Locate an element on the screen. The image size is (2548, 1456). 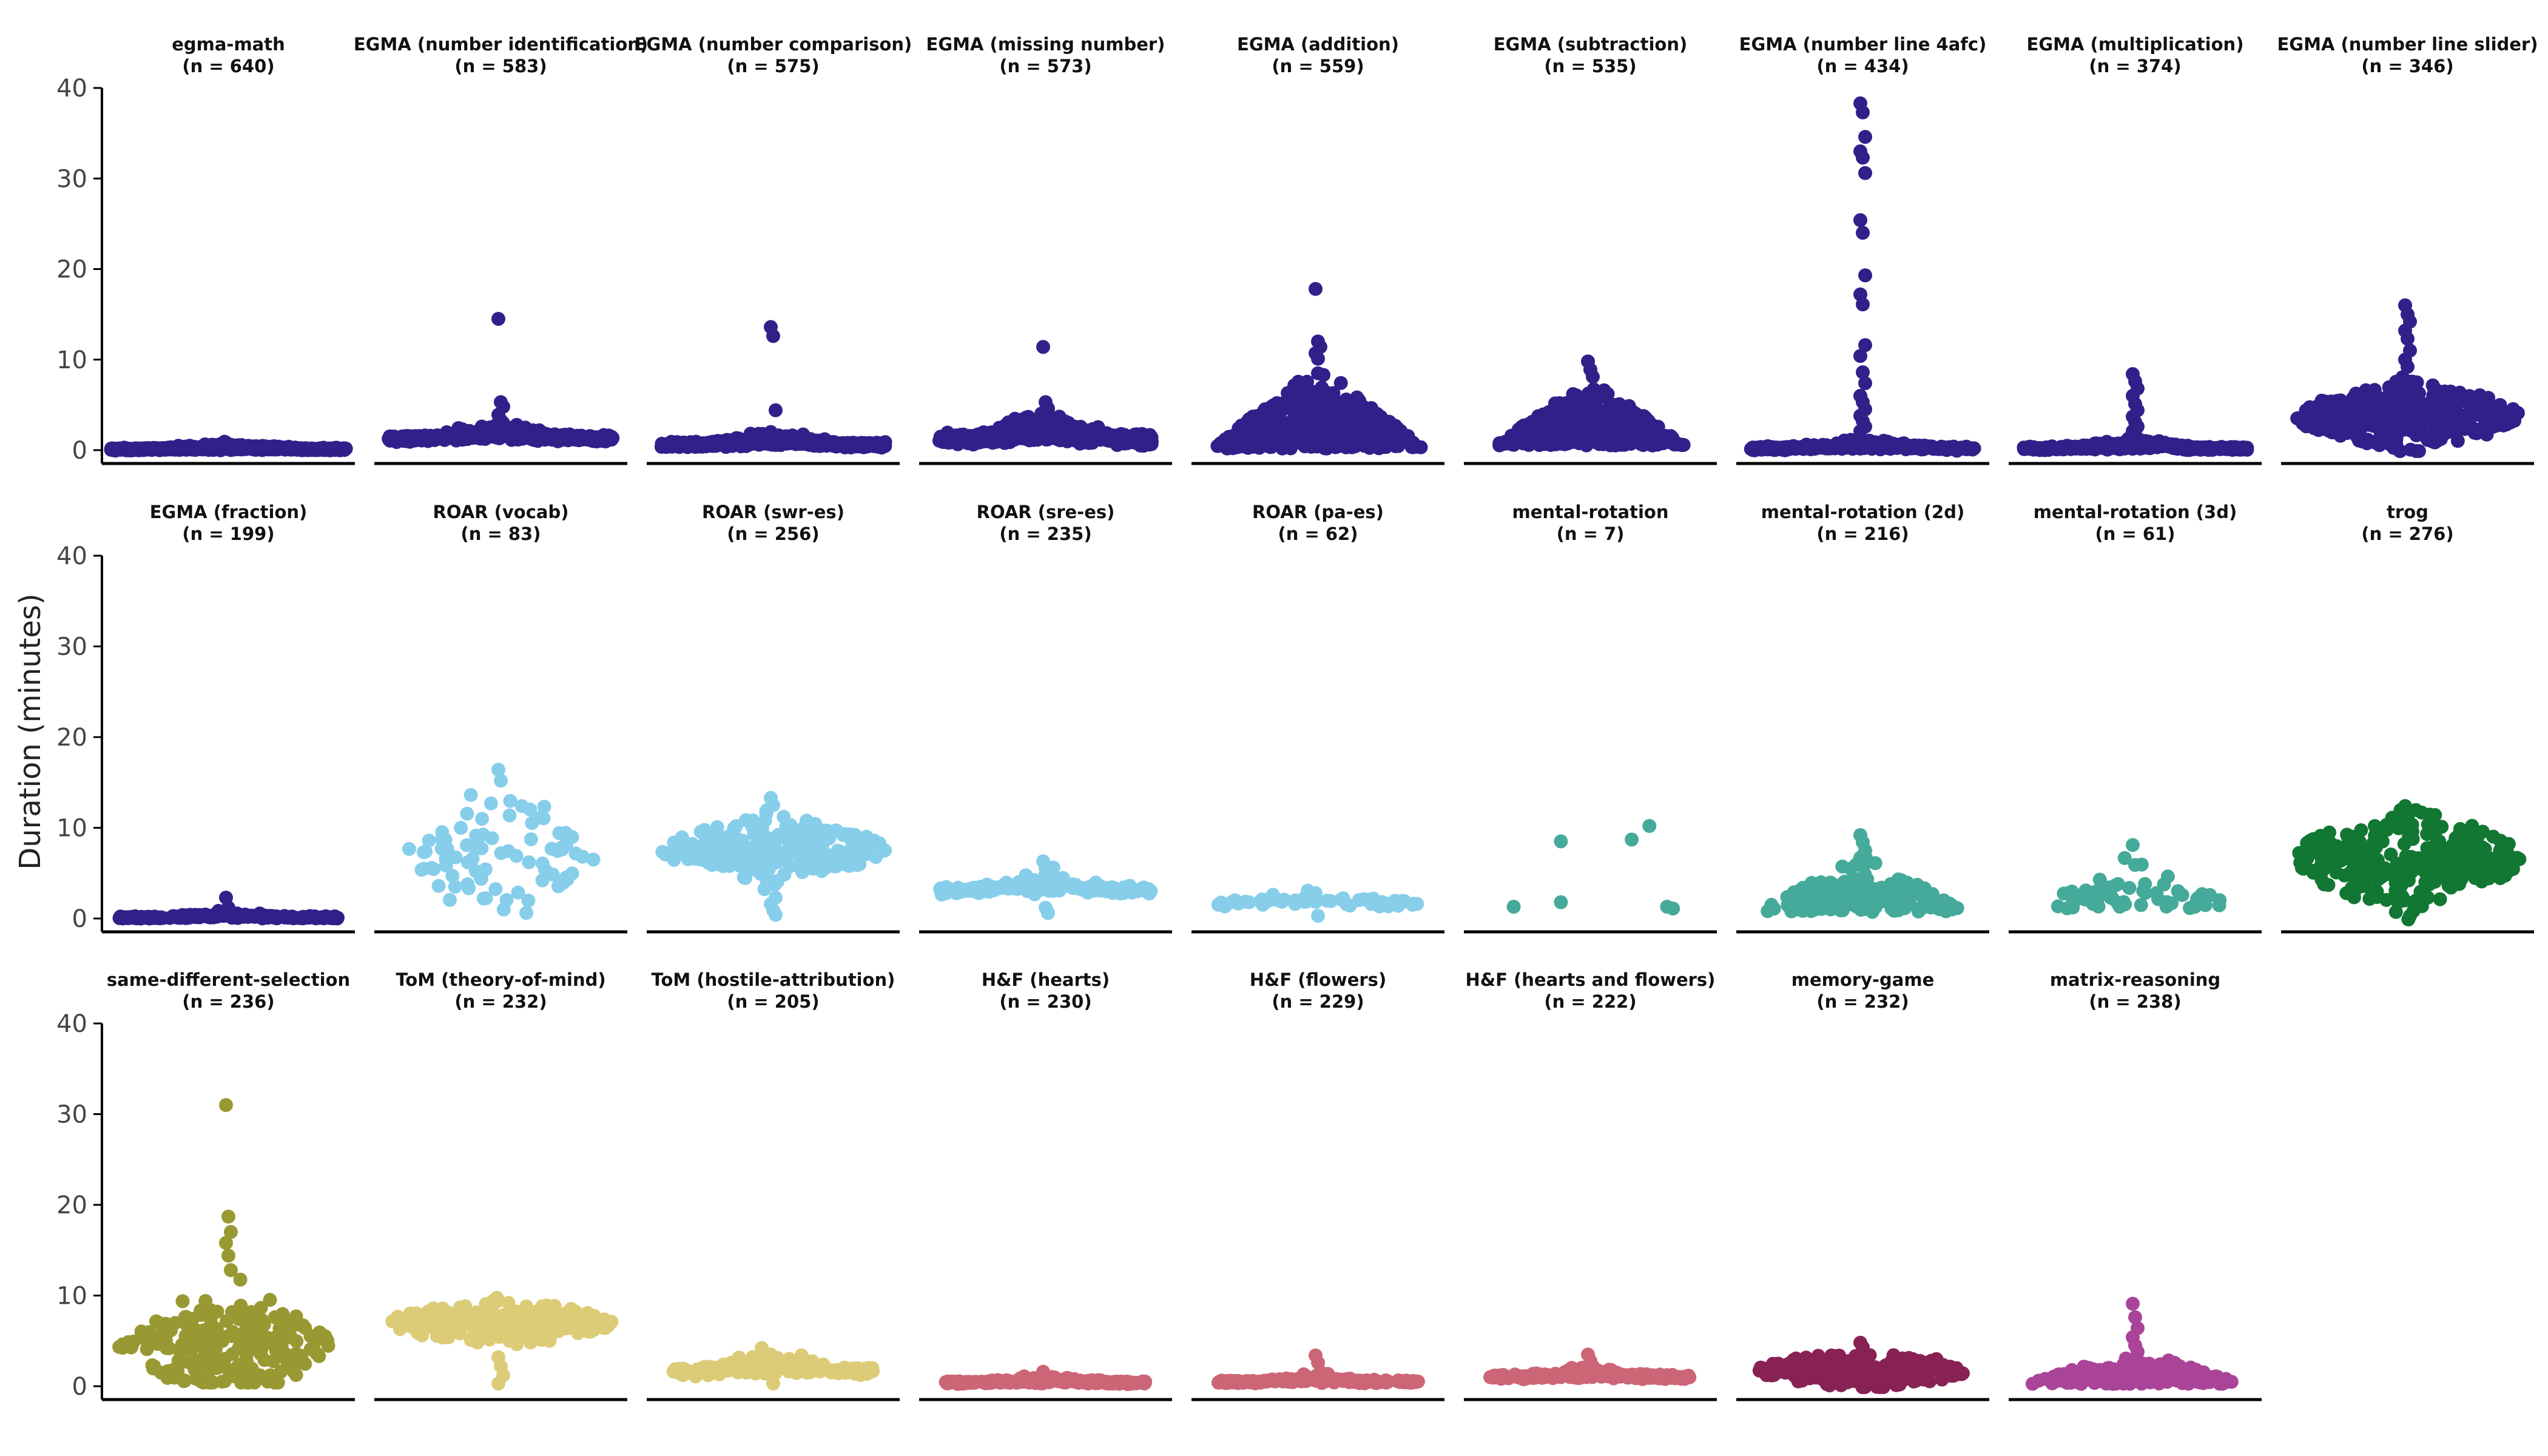
panel-3: EGMA (number comparison)(n = 575) is located at coordinates (773, 249).